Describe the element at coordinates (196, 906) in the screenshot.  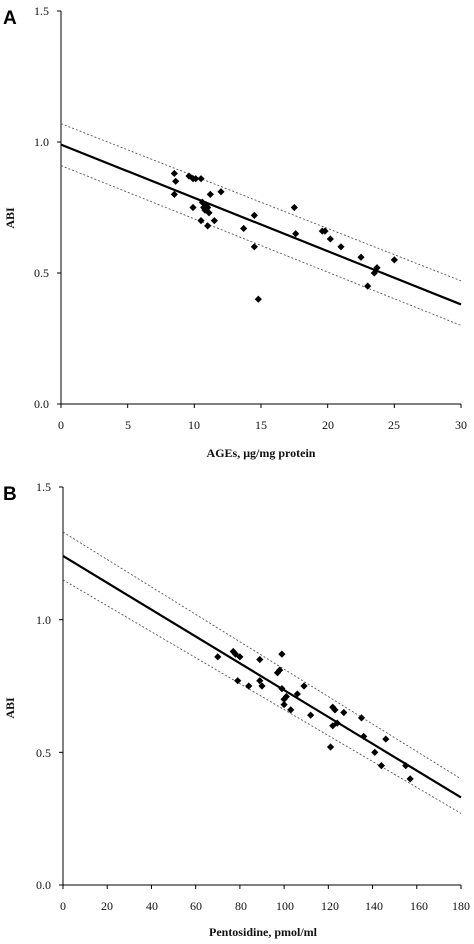
I see `x-tick-label: 60` at that location.